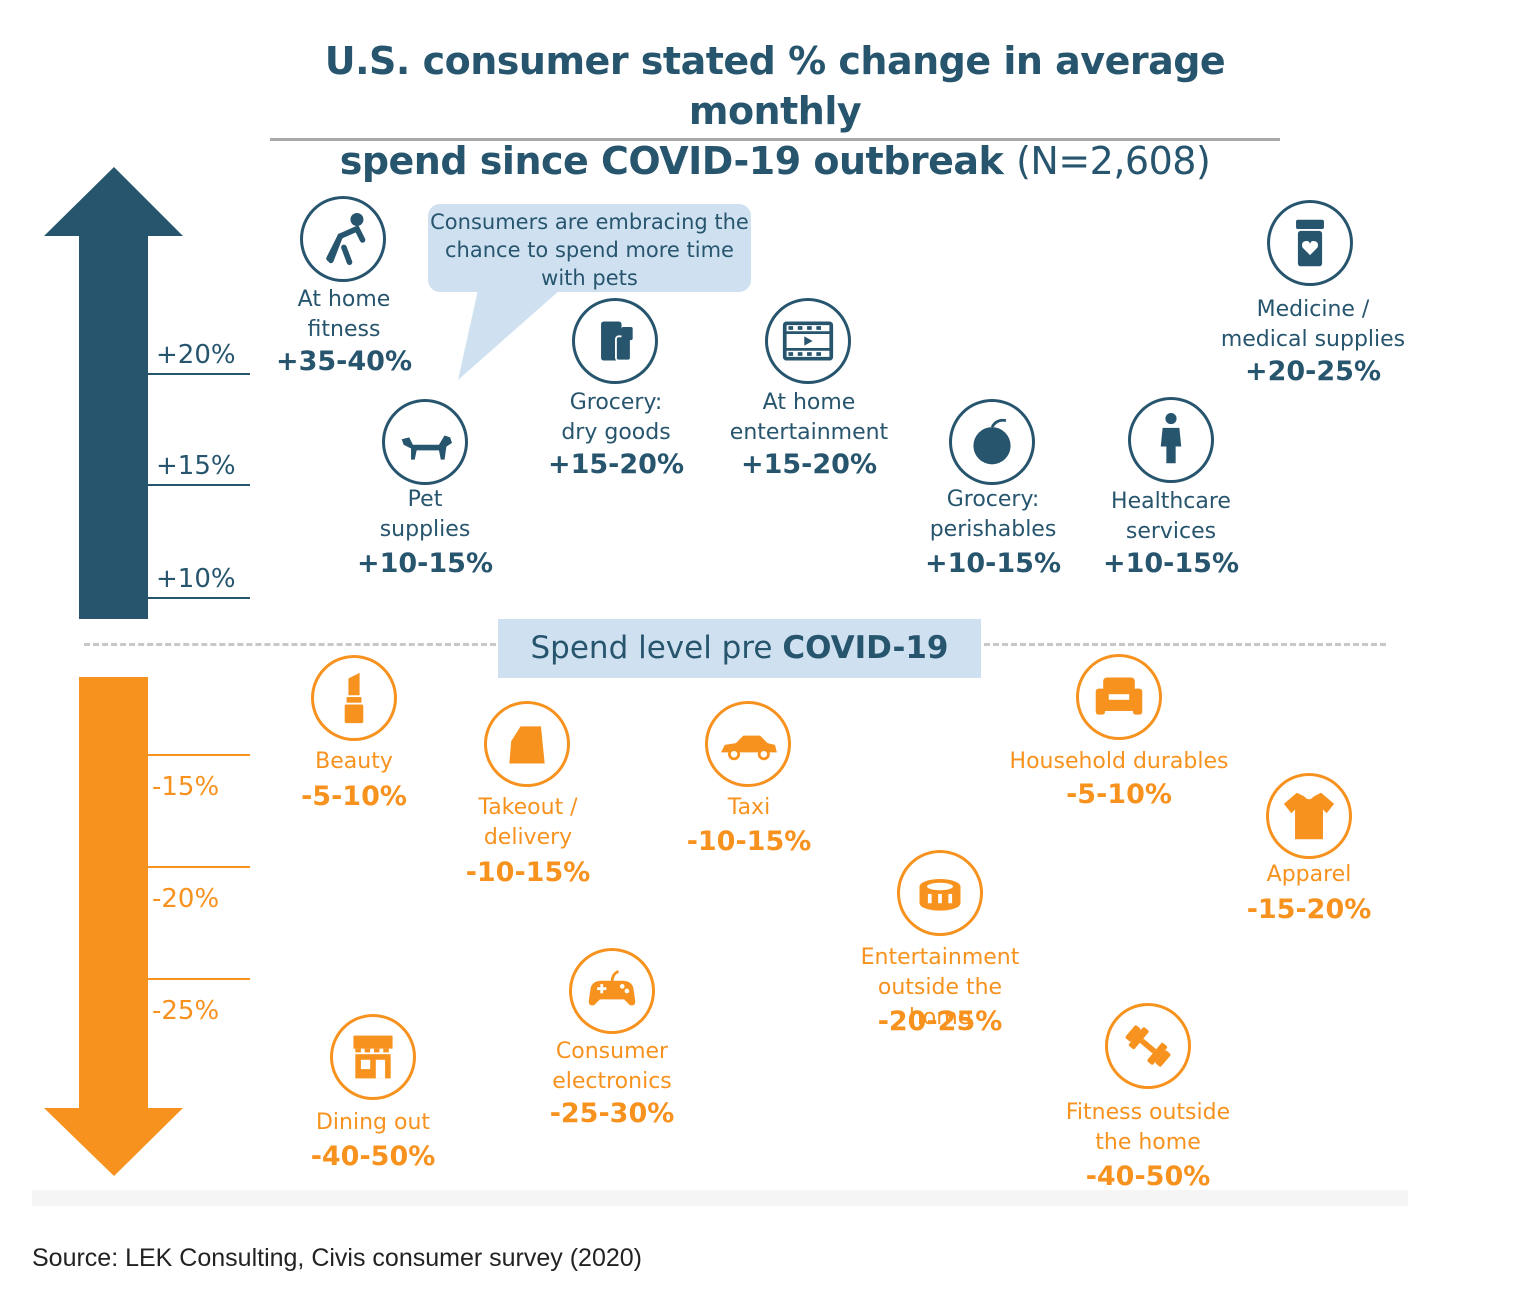  Describe the element at coordinates (1113, 161) in the screenshot. I see `sample-size: (N=2,608)` at that location.